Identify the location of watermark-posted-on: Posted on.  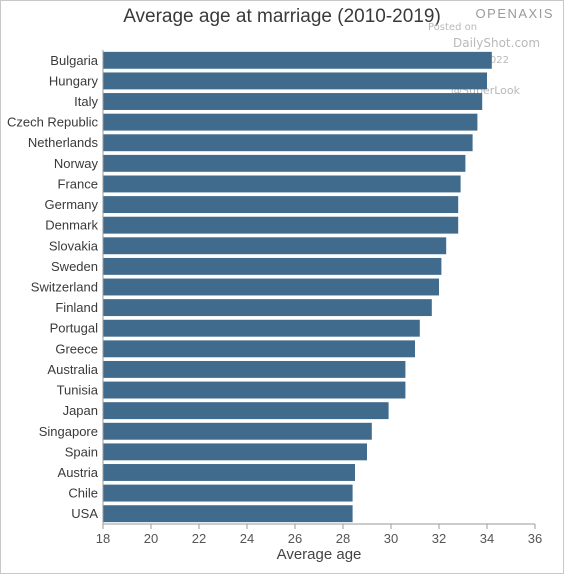
(453, 27).